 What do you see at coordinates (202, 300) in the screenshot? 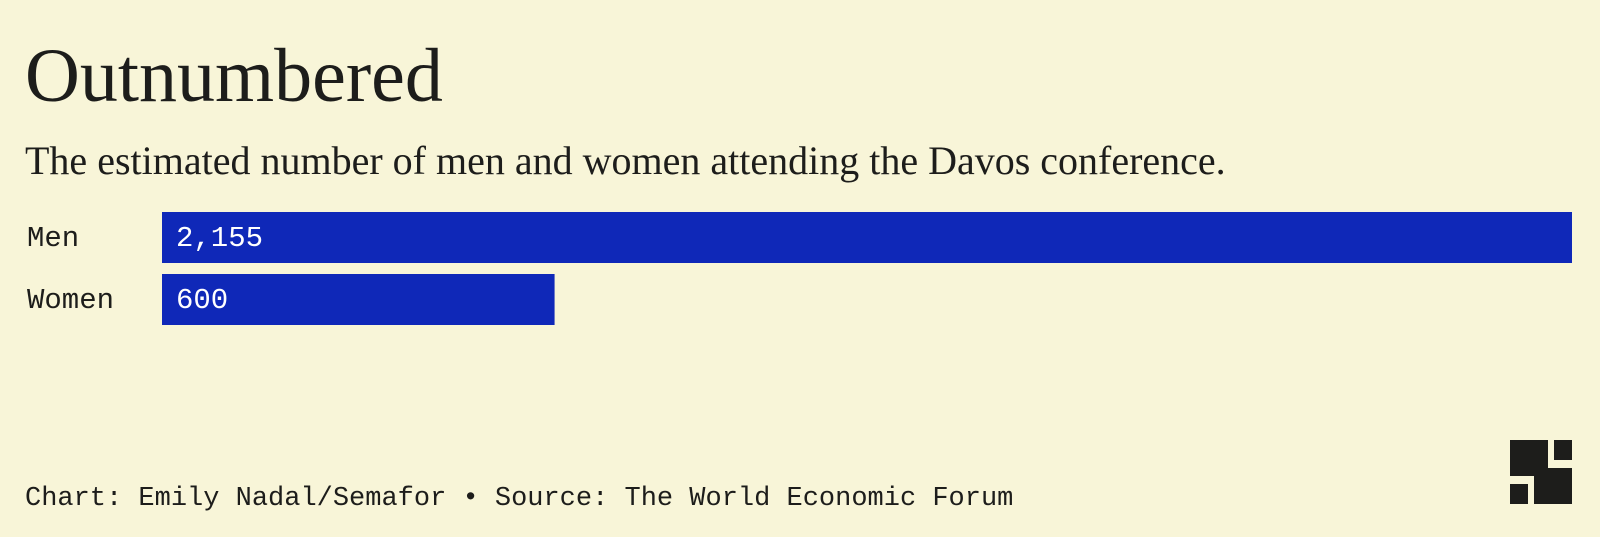
I see `value-label: 600` at bounding box center [202, 300].